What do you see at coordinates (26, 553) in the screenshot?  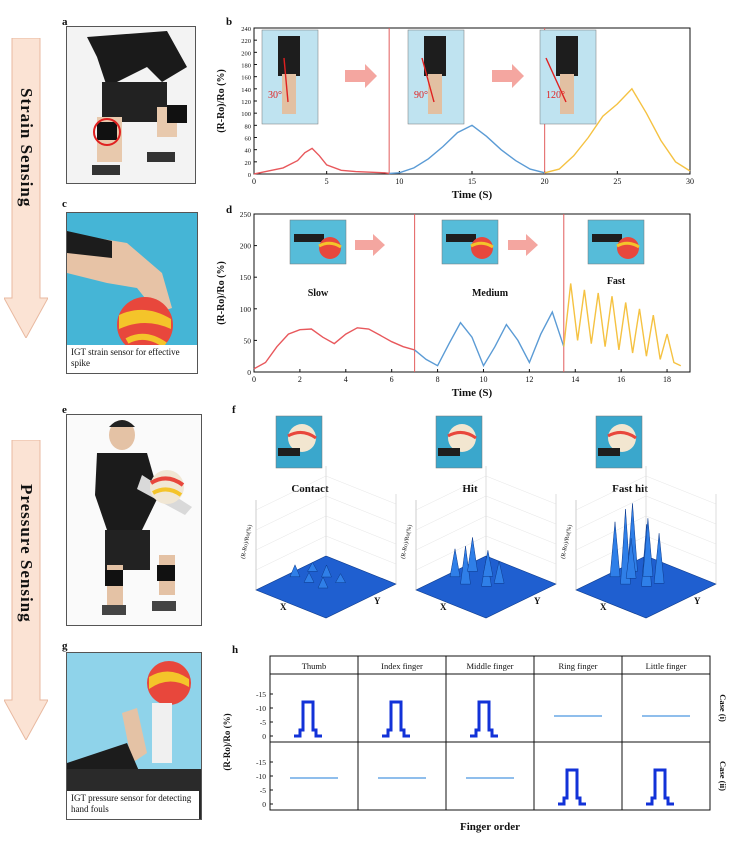 I see `pressure-sensing-label: Pressure Sensing` at bounding box center [26, 553].